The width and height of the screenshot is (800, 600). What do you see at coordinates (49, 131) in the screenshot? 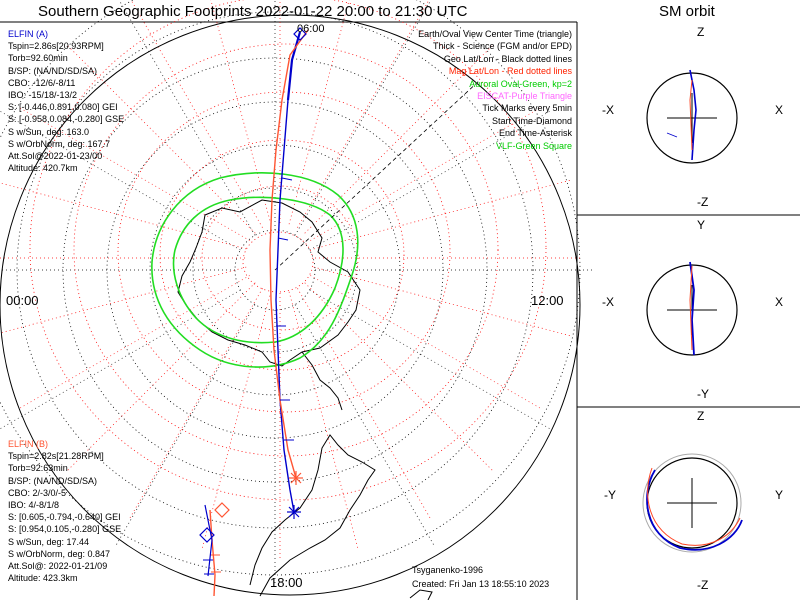
I see `elfin-a-line: S w/Sun, deg: 163.0` at bounding box center [49, 131].